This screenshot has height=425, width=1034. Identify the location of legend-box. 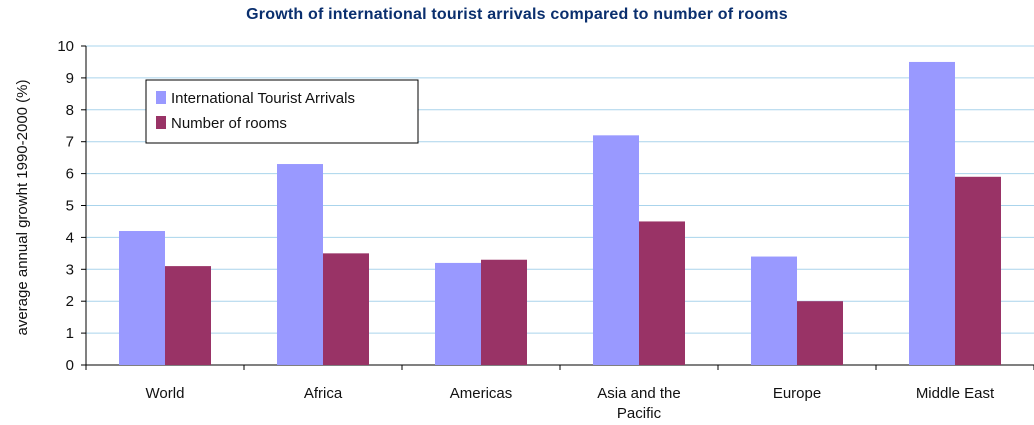
(282, 111).